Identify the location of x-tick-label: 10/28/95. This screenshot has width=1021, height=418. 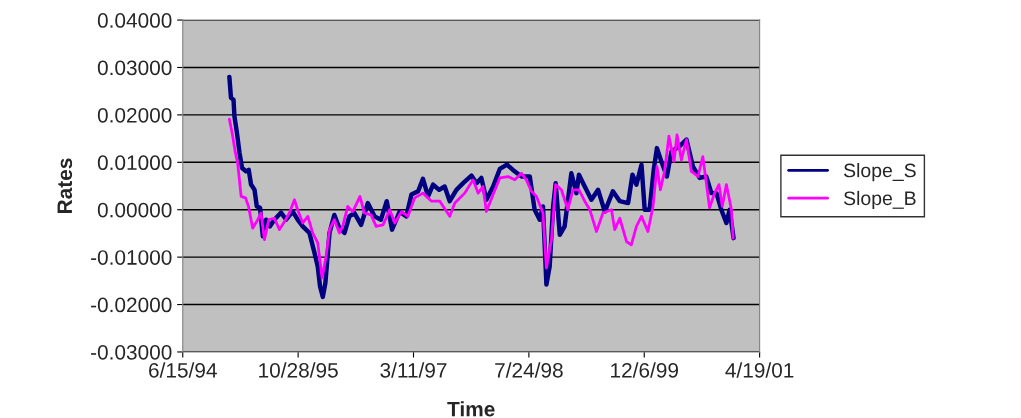
(298, 370).